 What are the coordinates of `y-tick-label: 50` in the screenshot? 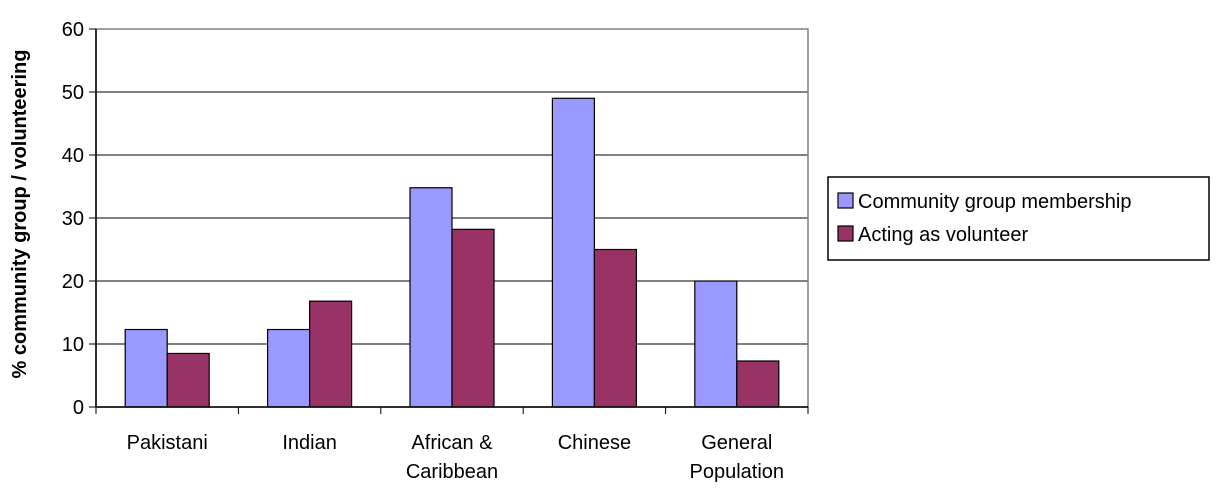 It's located at (73, 93).